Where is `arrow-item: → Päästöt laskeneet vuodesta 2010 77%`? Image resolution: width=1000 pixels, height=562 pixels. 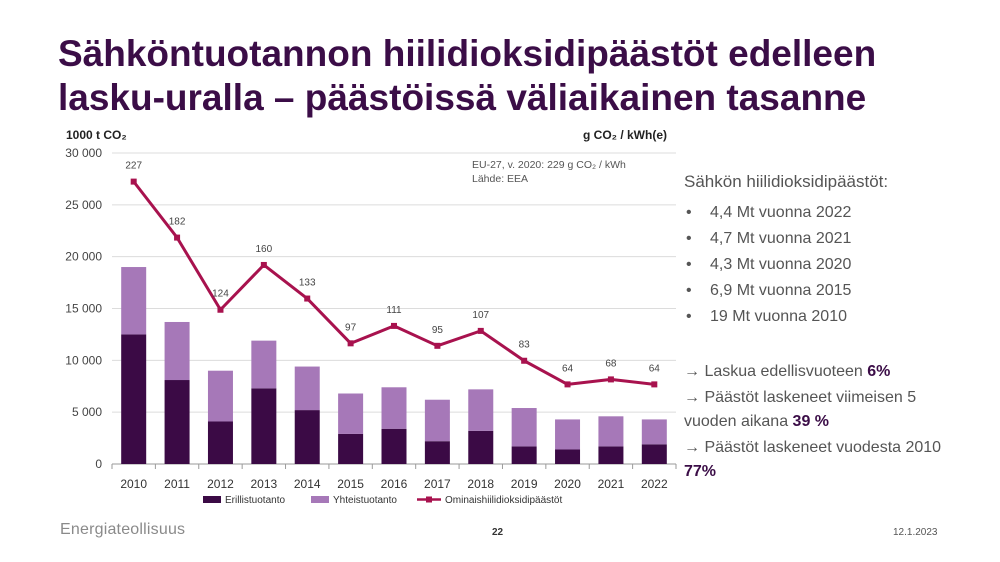 arrow-item: → Päästöt laskeneet vuodesta 2010 77% is located at coordinates (819, 460).